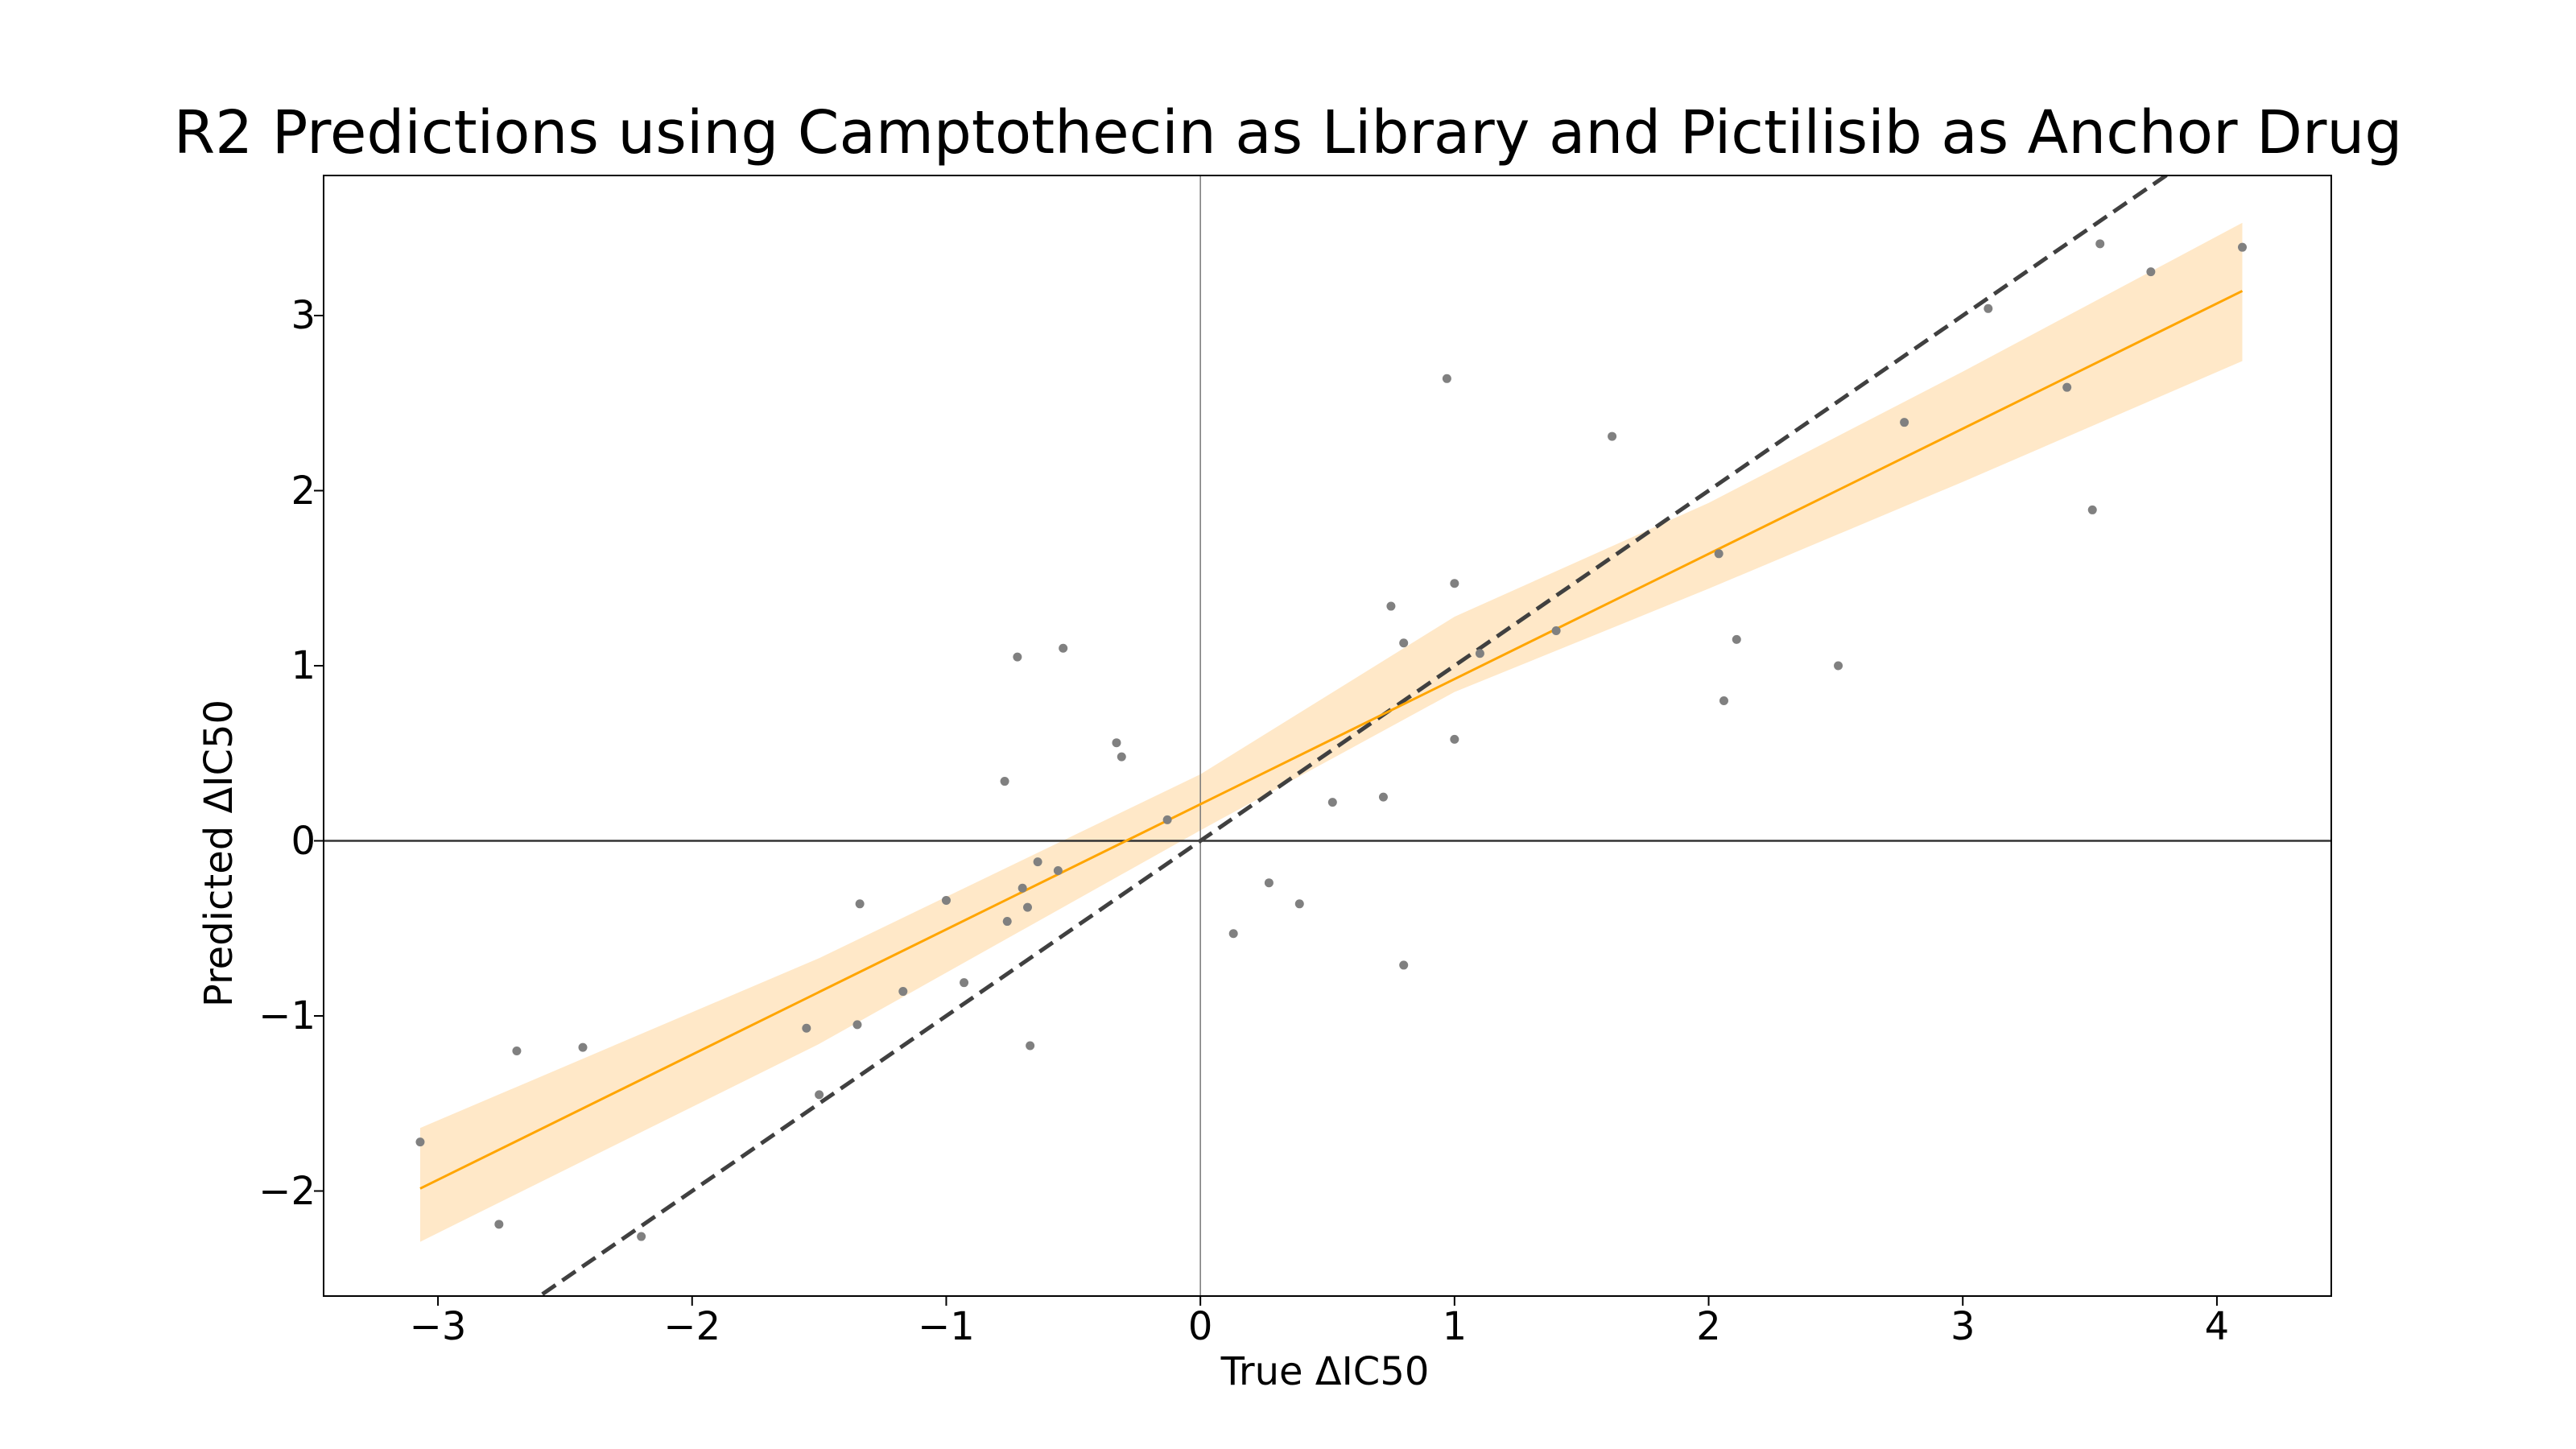 The height and width of the screenshot is (1449, 2576). I want to click on x-tick-label: 0, so click(1200, 1326).